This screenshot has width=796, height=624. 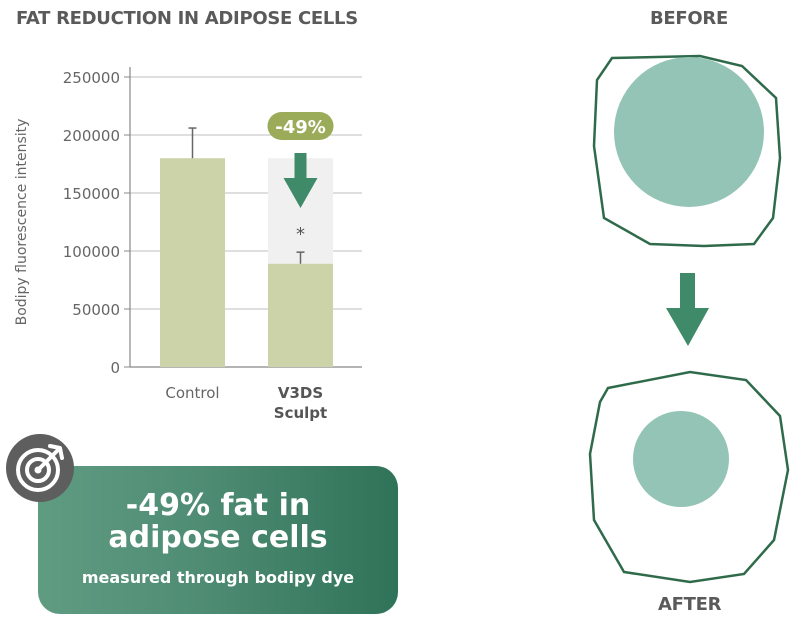 What do you see at coordinates (22, 222) in the screenshot?
I see `y-axis-label: Bodipy fluorescence intensity` at bounding box center [22, 222].